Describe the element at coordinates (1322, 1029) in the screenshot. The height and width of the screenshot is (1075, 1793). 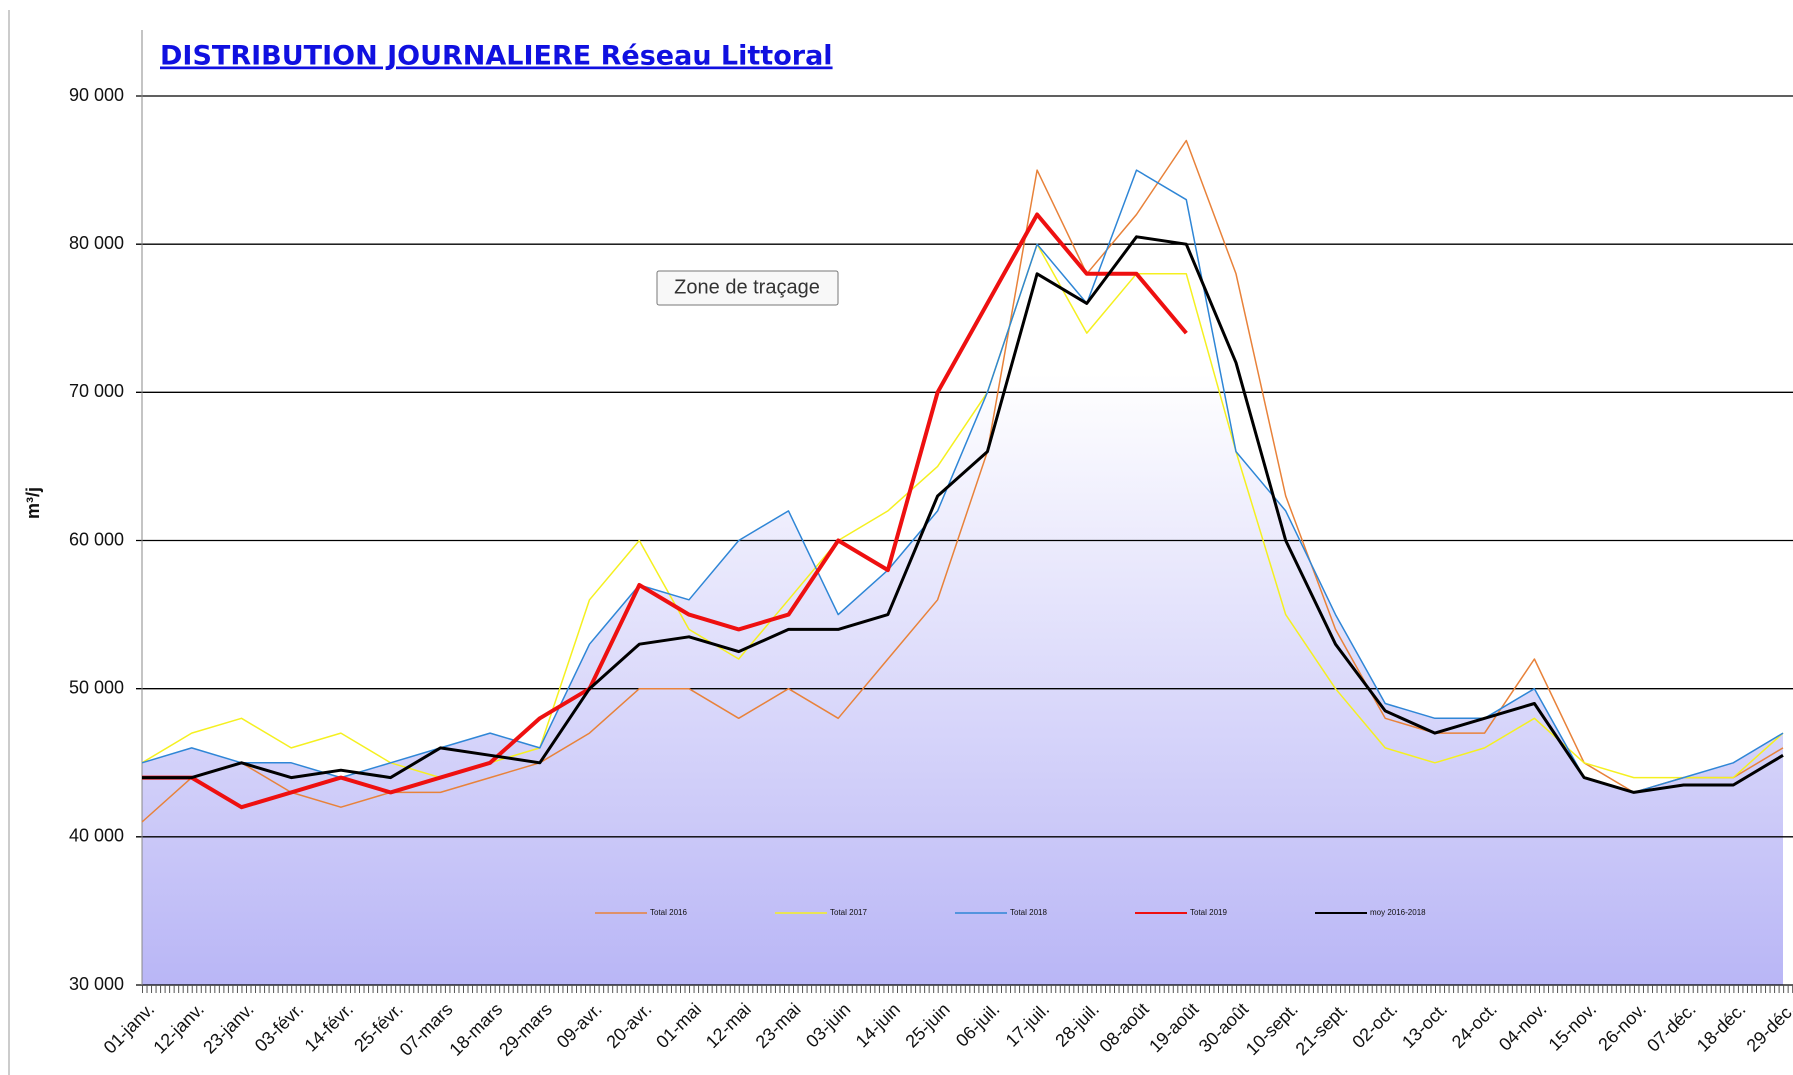
I see `x-tick-label: 21-sept.` at that location.